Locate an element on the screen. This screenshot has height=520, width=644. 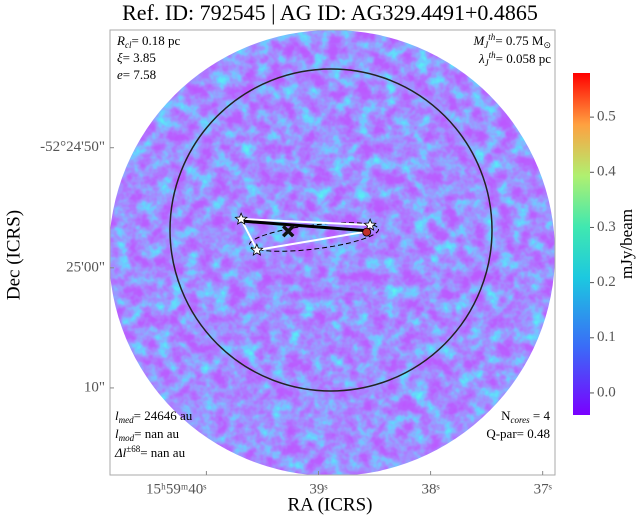
colorbar-tick-label: 0.4 is located at coordinates (606, 172).